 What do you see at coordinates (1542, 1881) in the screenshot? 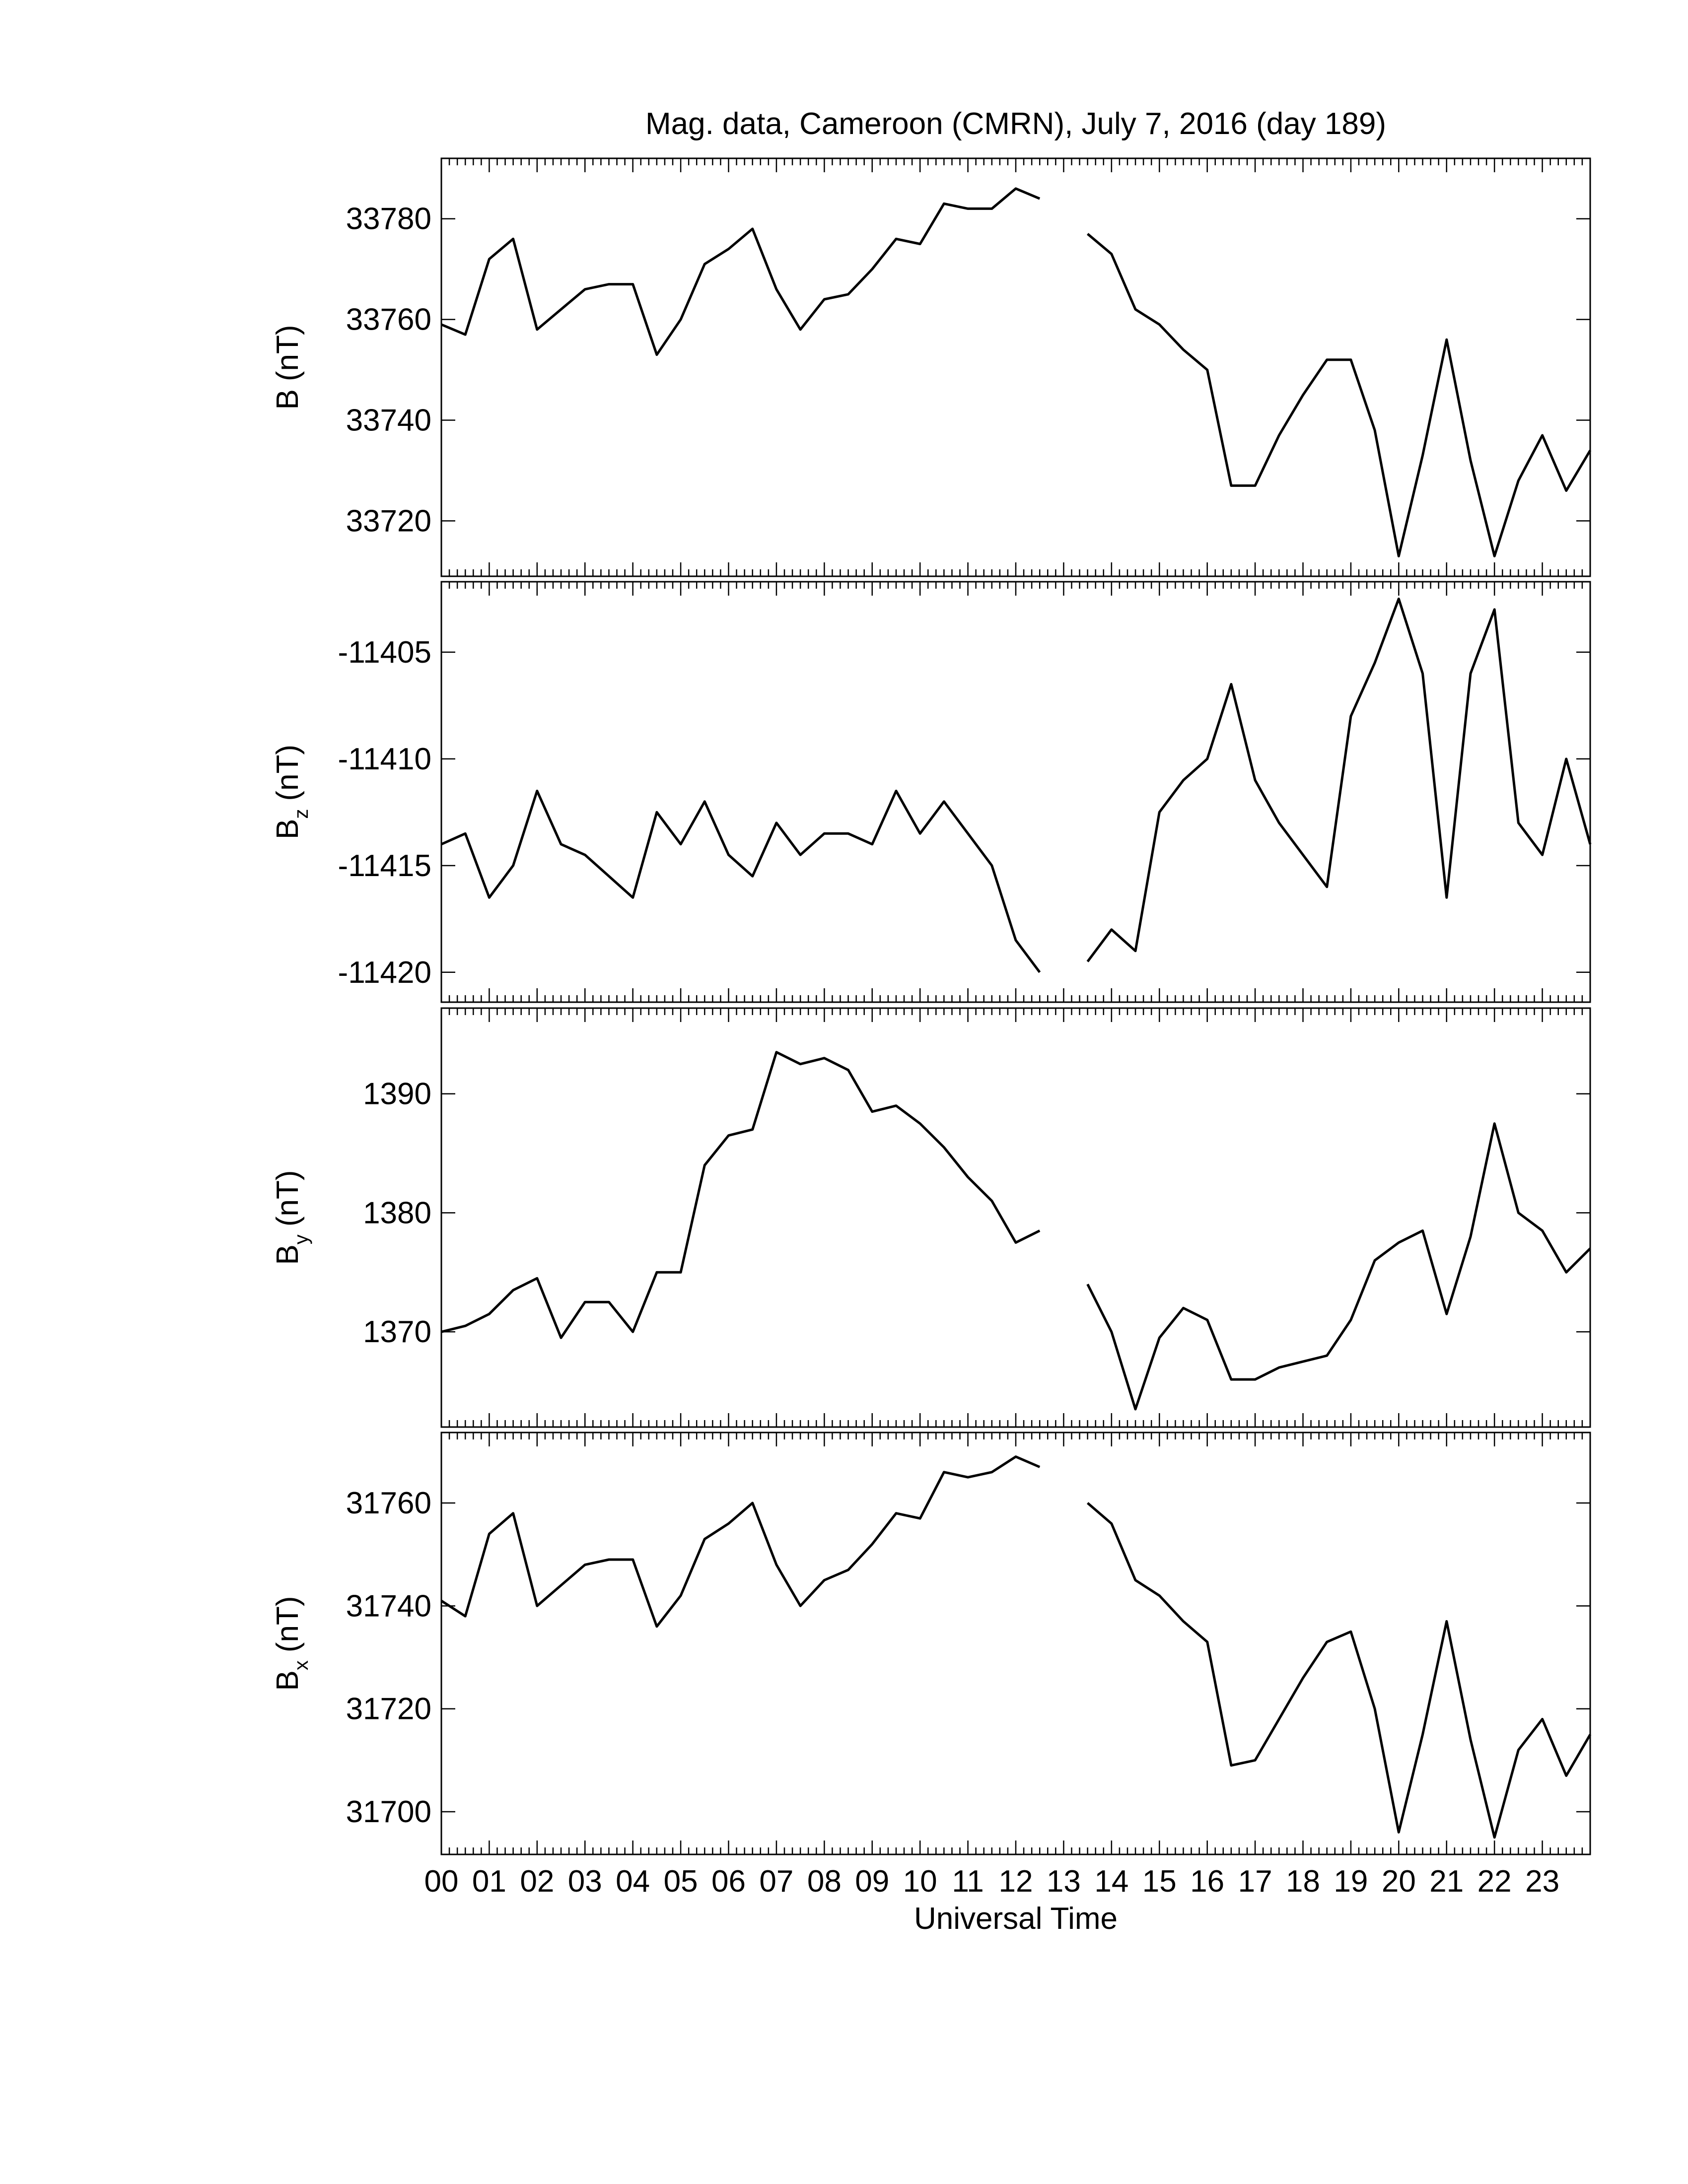
I see `x-tick-label: 23` at bounding box center [1542, 1881].